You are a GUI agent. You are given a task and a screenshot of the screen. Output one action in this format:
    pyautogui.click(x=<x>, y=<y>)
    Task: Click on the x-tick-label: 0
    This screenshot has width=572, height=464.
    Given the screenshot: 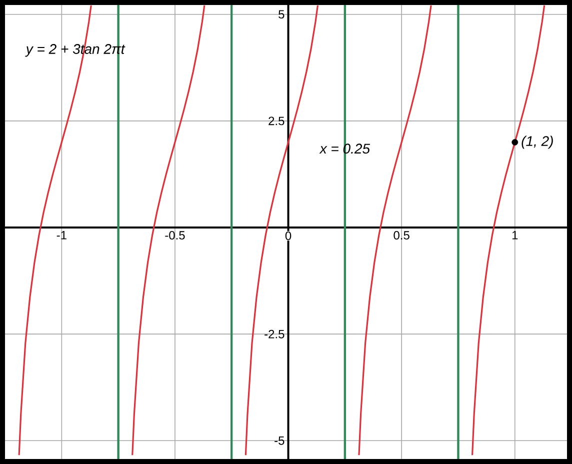 What is the action you would take?
    pyautogui.click(x=288, y=236)
    